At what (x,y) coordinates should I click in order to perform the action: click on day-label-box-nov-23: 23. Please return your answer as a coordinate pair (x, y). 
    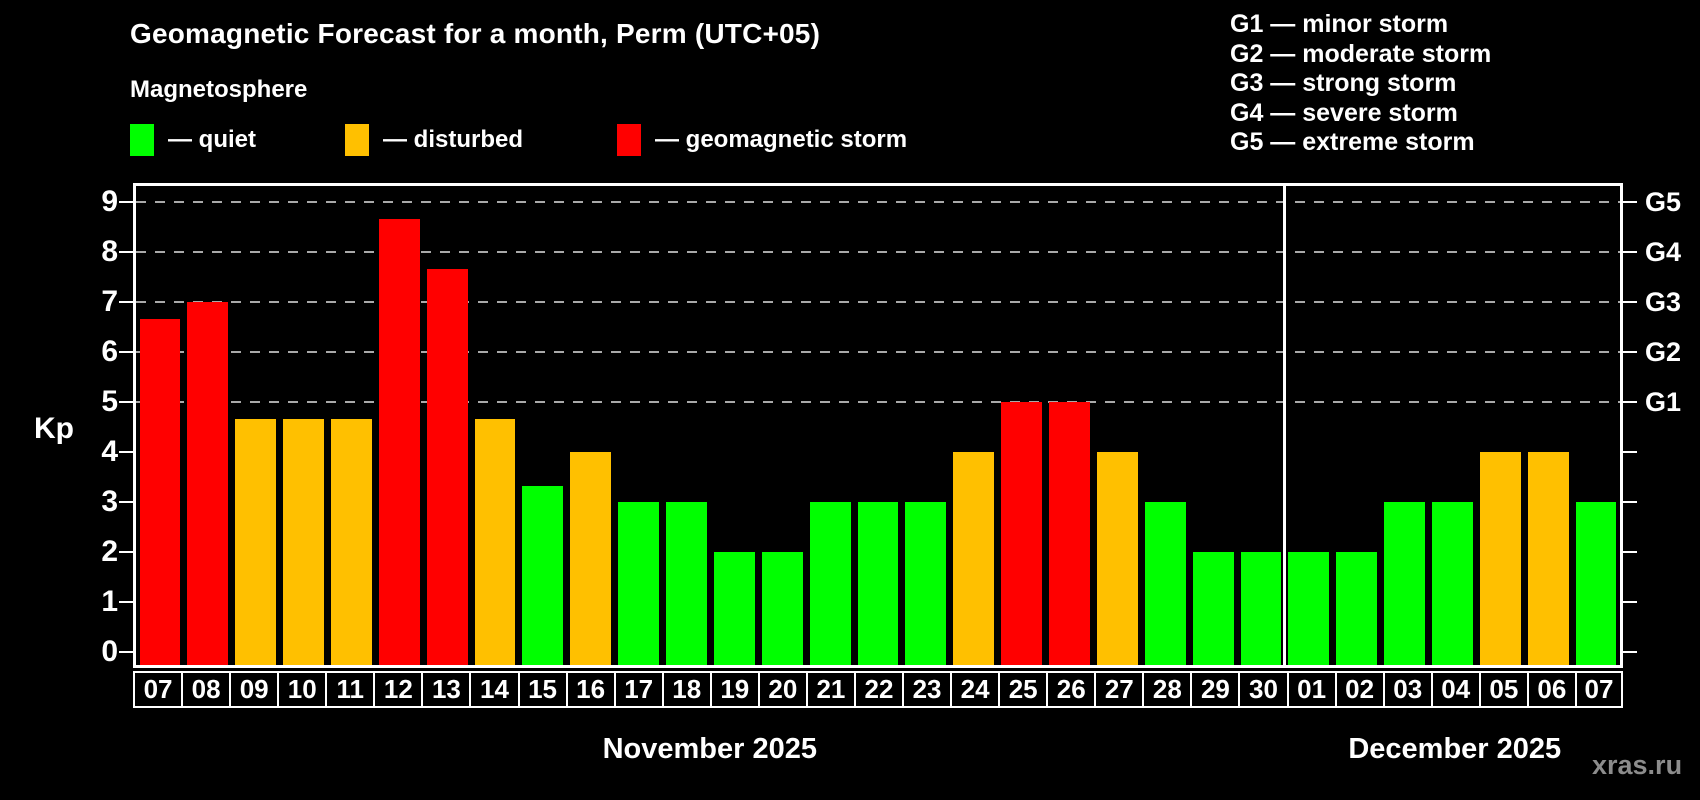
    Looking at the image, I should click on (927, 689).